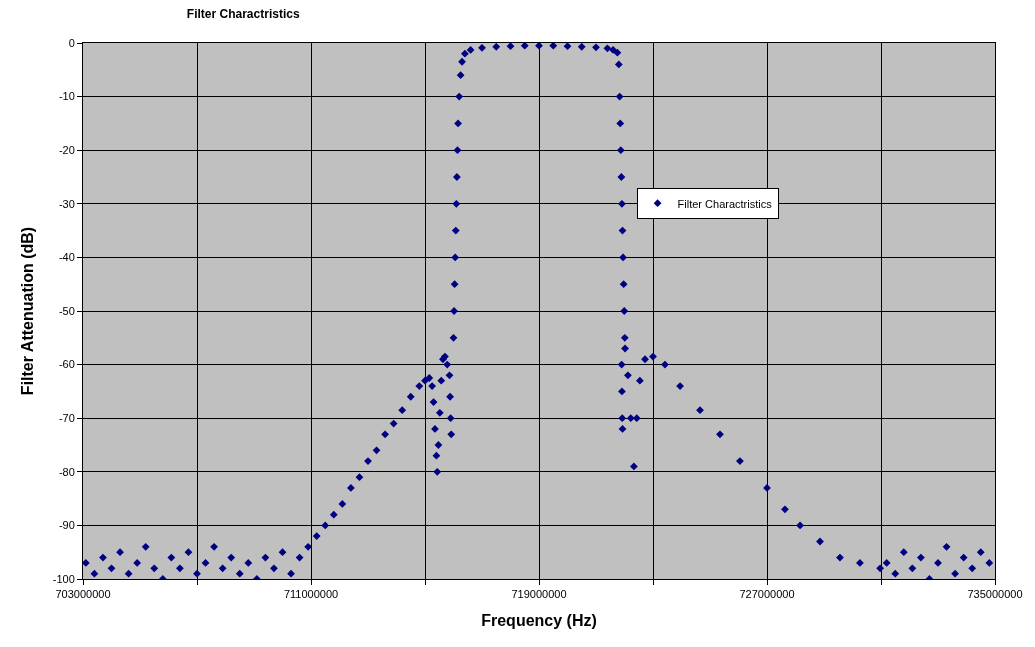 The height and width of the screenshot is (647, 1035). I want to click on y-tick-label: -30, so click(66, 203).